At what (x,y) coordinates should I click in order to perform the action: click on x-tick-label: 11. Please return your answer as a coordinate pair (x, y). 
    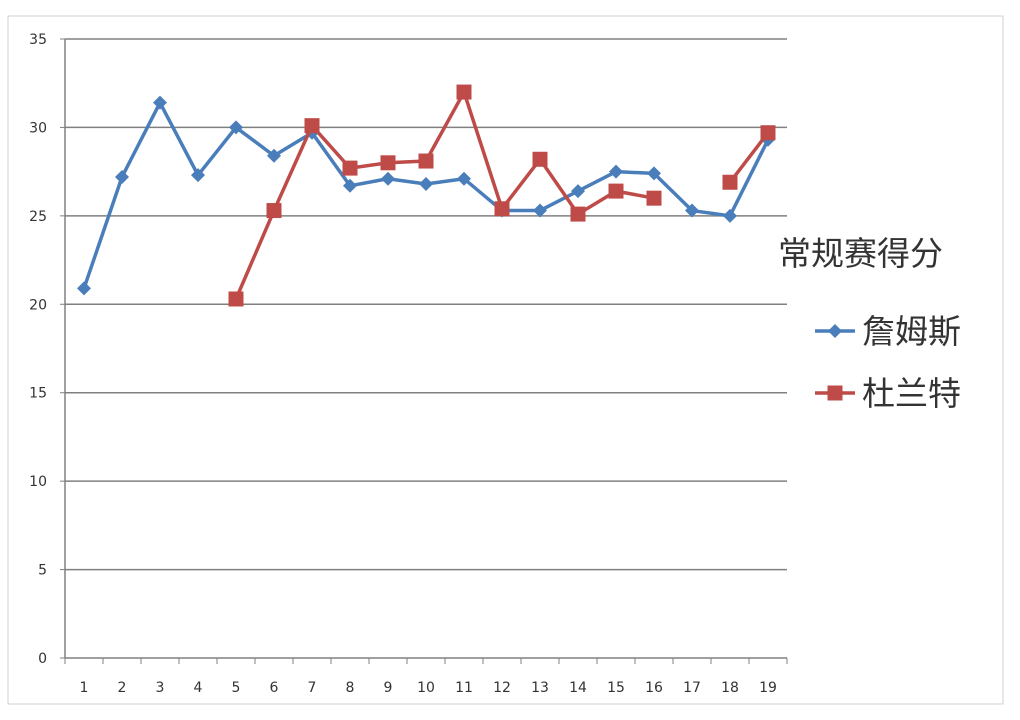
    Looking at the image, I should click on (464, 688).